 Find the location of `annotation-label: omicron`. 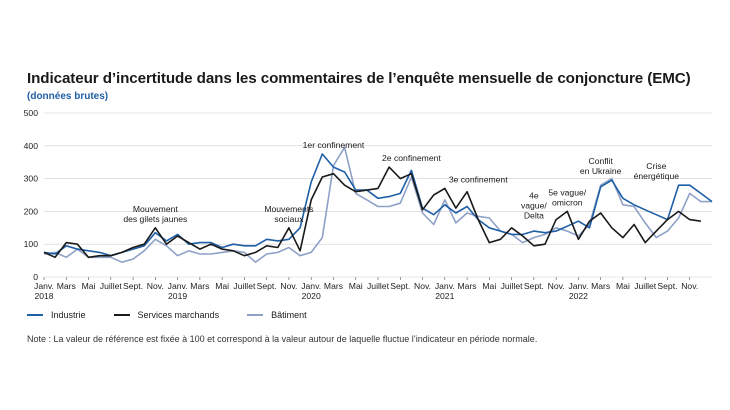

annotation-label: omicron is located at coordinates (567, 202).